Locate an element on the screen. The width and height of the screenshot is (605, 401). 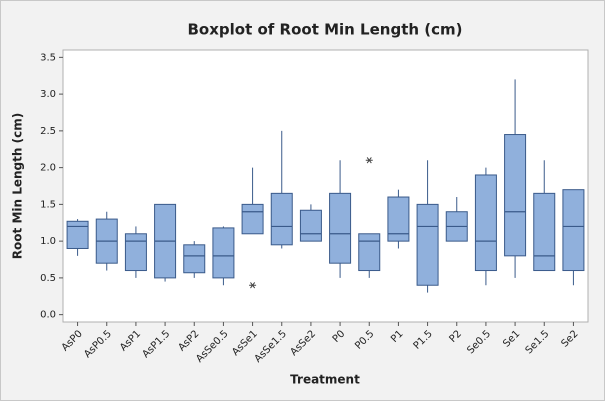
chart-title: Boxplot of Root Min Length (cm) is located at coordinates (324, 30).